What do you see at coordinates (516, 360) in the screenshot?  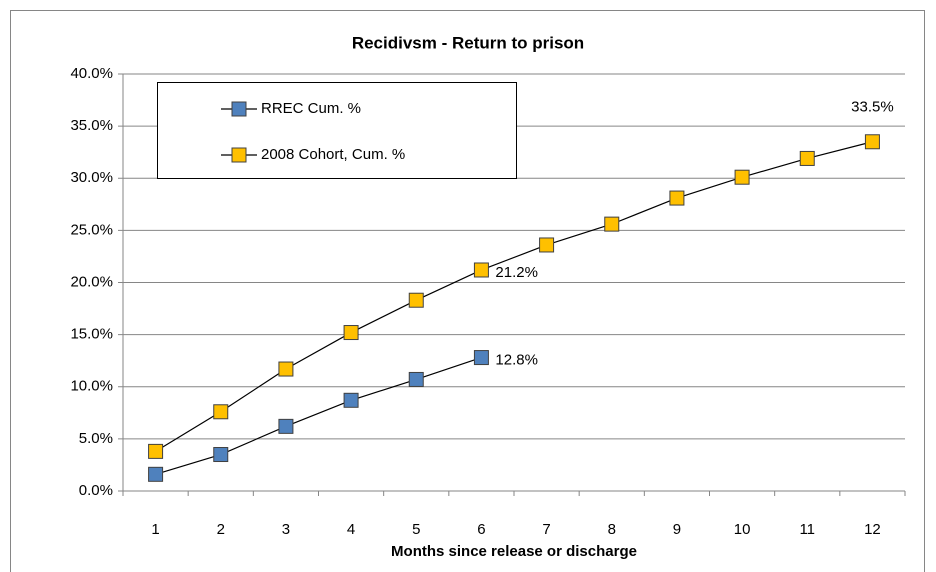 I see `data-label: 12.8%` at bounding box center [516, 360].